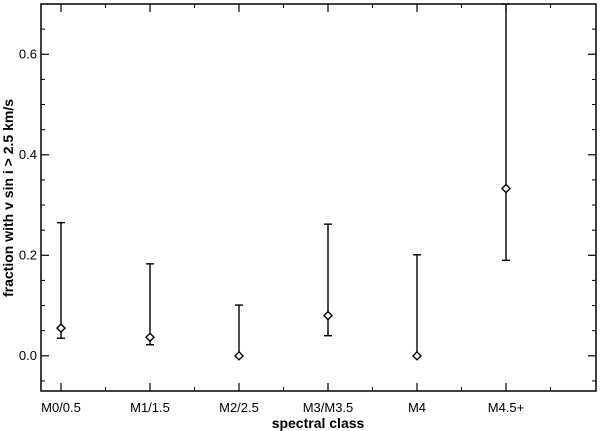  What do you see at coordinates (28, 154) in the screenshot?
I see `y-tick-label: 0.4` at bounding box center [28, 154].